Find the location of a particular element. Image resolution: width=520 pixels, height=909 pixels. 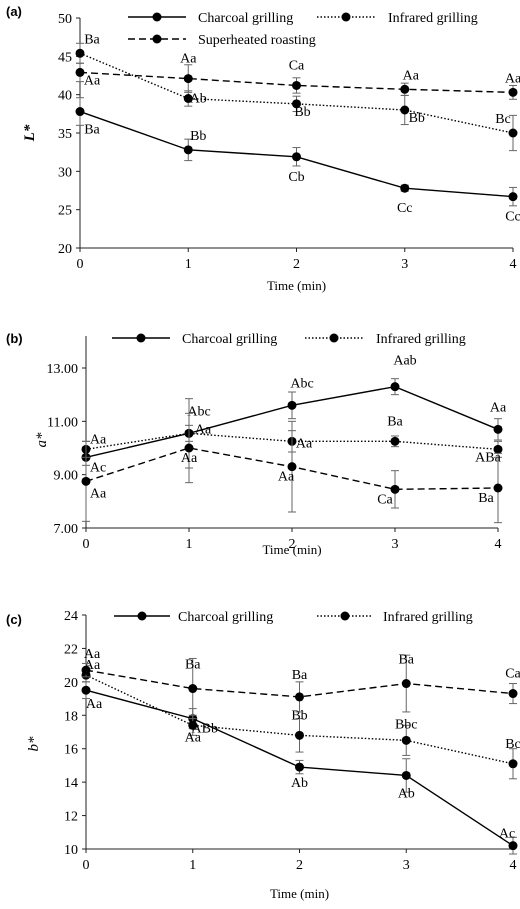

panel-label: (c) is located at coordinates (14, 619).